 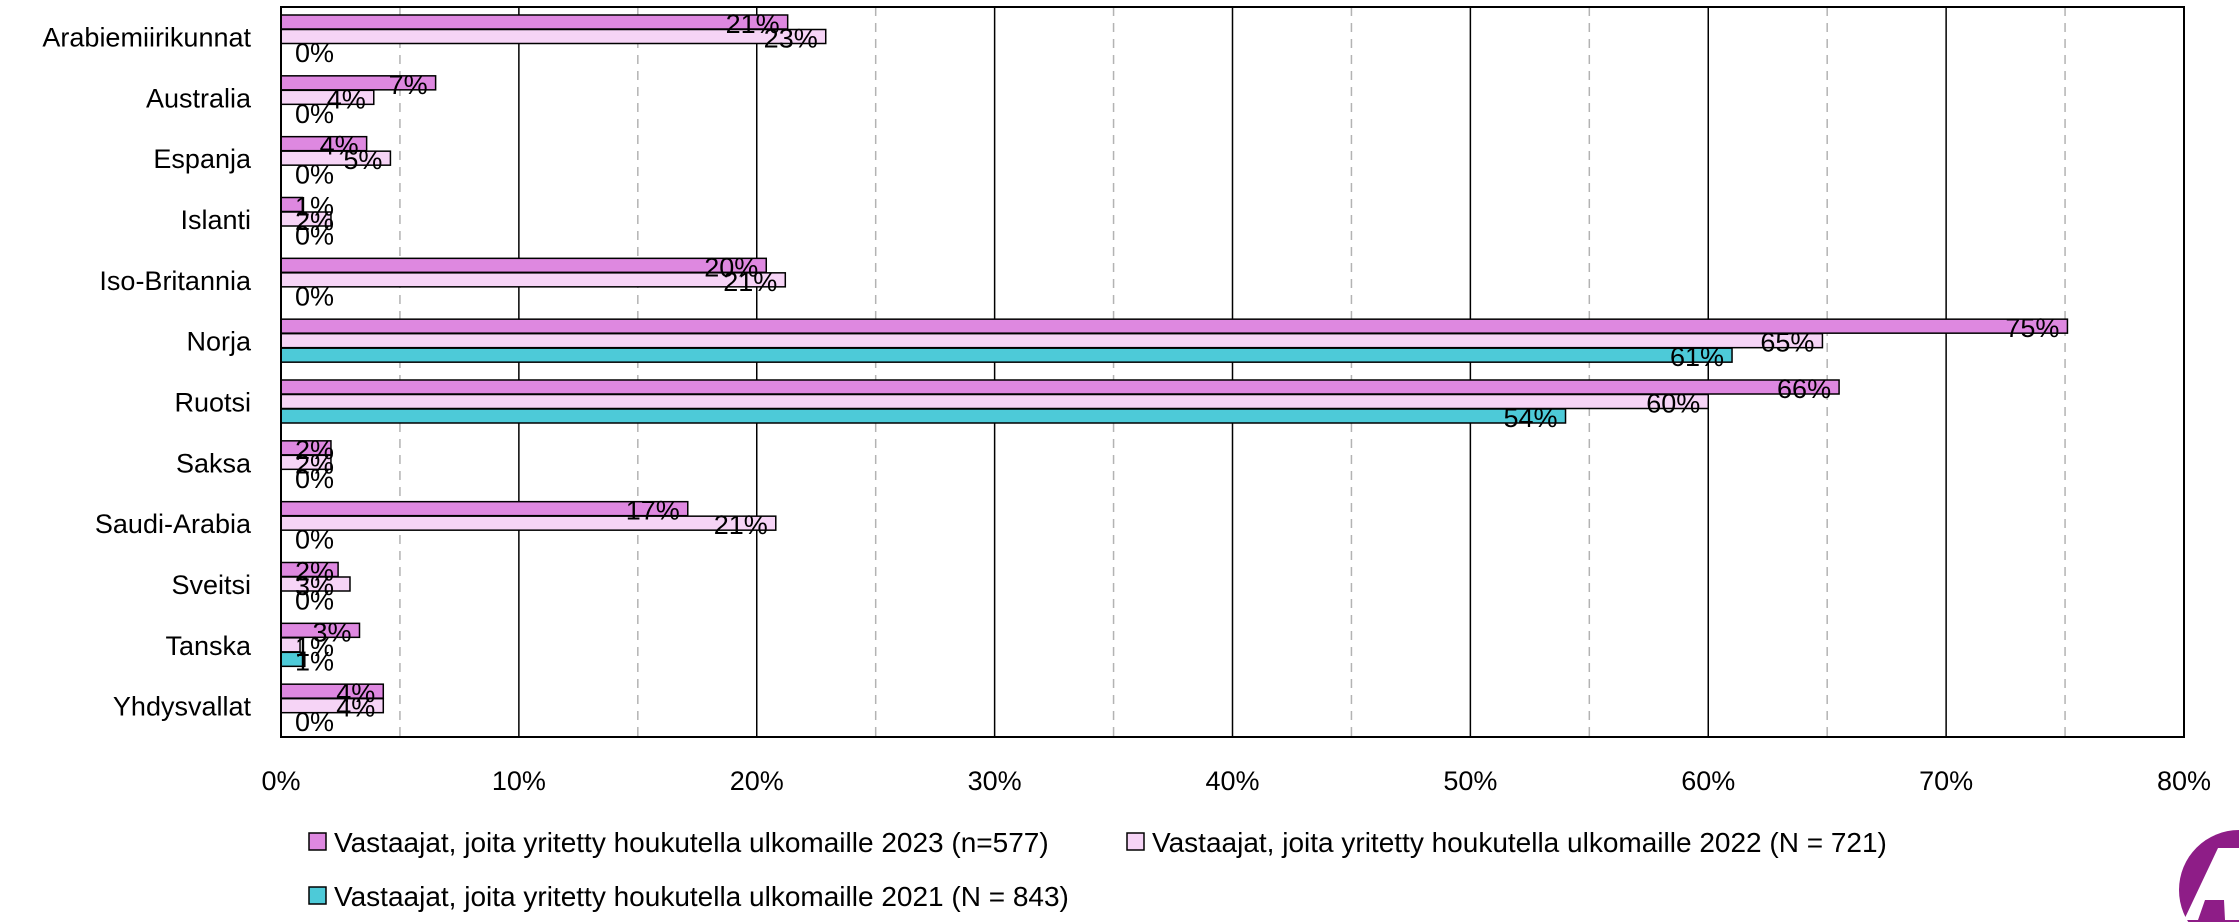 I want to click on data-label: 66%, so click(x=1804, y=389).